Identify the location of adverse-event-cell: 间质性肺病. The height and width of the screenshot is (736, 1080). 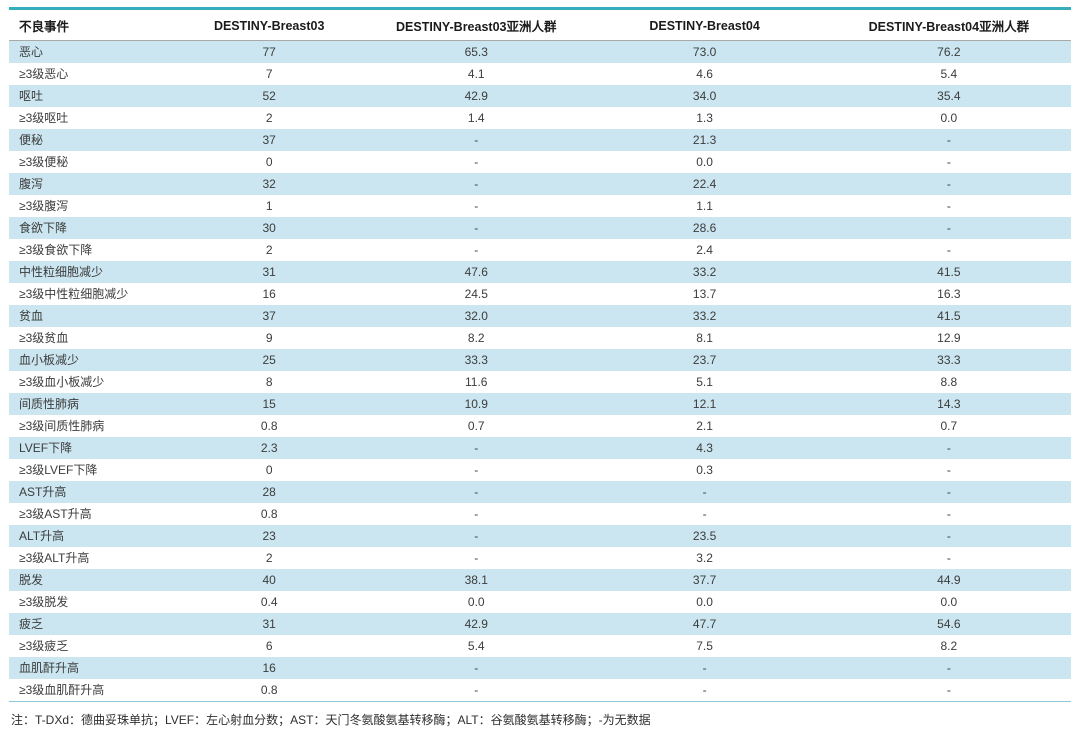
(89, 404).